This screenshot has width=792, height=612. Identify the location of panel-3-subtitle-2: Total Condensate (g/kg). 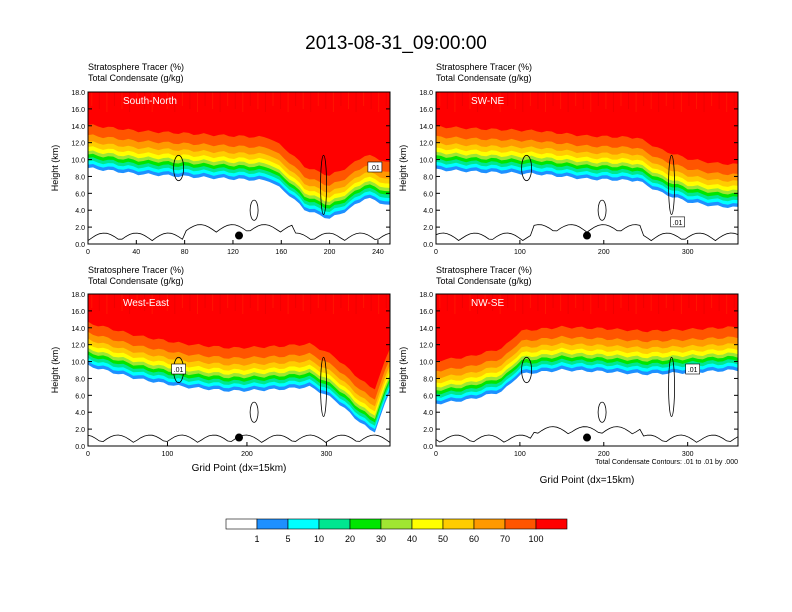
(136, 281).